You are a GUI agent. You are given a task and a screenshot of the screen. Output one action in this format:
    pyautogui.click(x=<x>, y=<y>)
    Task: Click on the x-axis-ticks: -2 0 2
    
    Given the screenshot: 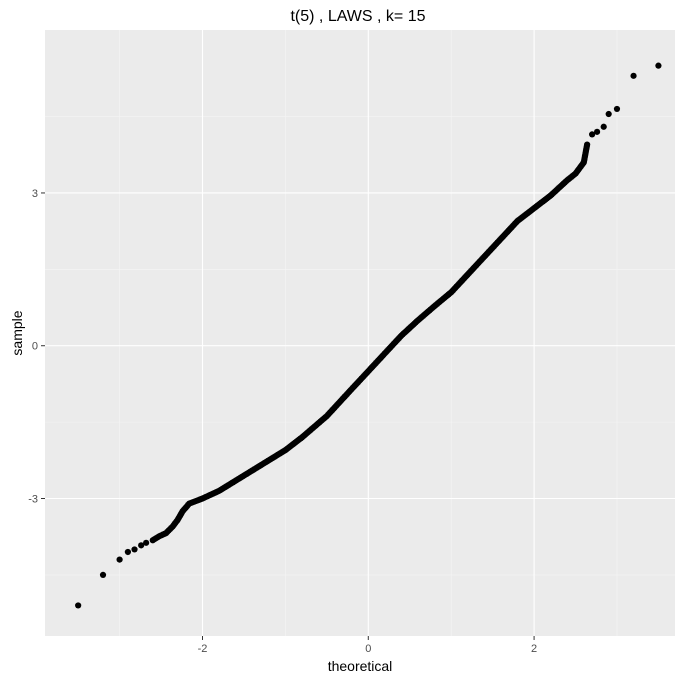 What is the action you would take?
    pyautogui.click(x=367, y=645)
    